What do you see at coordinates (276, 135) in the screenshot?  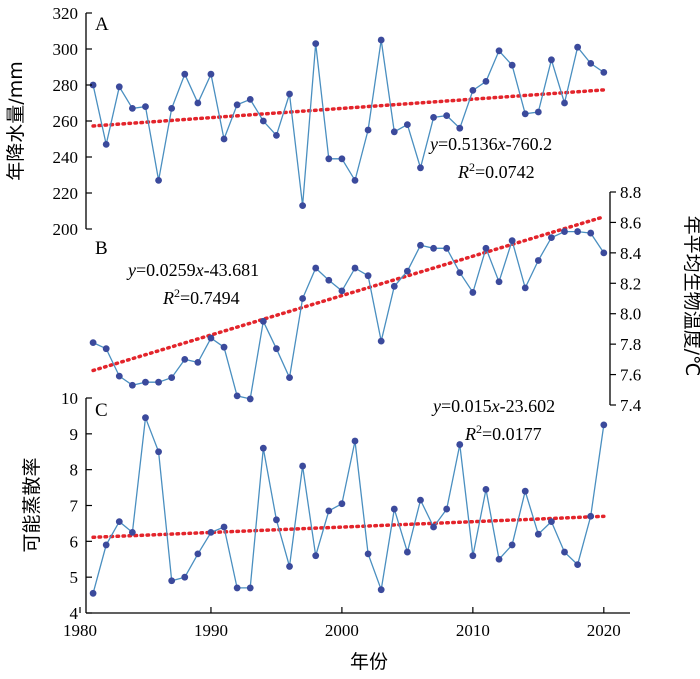 I see `panel-a-point-1995` at bounding box center [276, 135].